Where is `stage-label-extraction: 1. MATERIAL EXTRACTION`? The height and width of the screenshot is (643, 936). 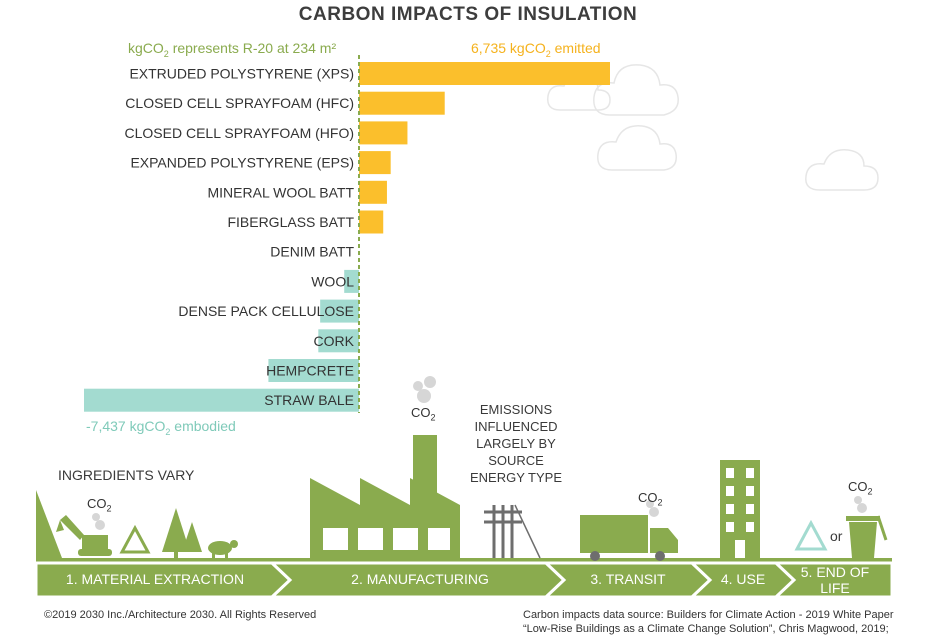 stage-label-extraction: 1. MATERIAL EXTRACTION is located at coordinates (155, 579).